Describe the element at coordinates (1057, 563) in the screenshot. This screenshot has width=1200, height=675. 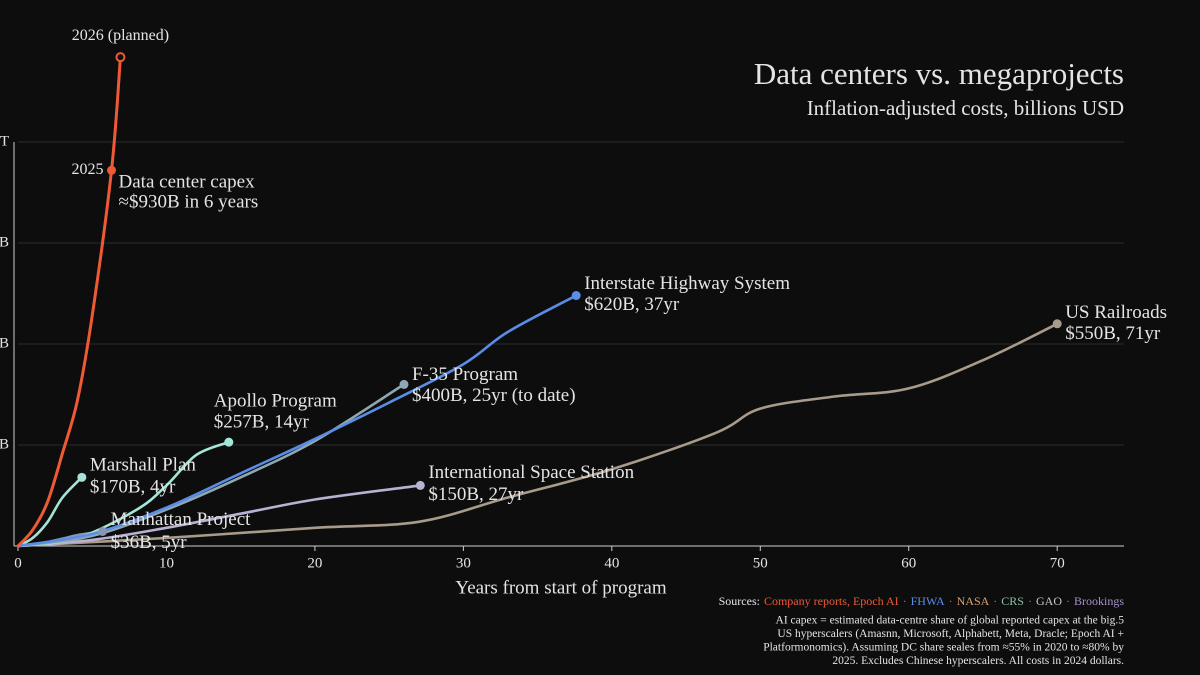
I see `x-tick-label: 70` at that location.